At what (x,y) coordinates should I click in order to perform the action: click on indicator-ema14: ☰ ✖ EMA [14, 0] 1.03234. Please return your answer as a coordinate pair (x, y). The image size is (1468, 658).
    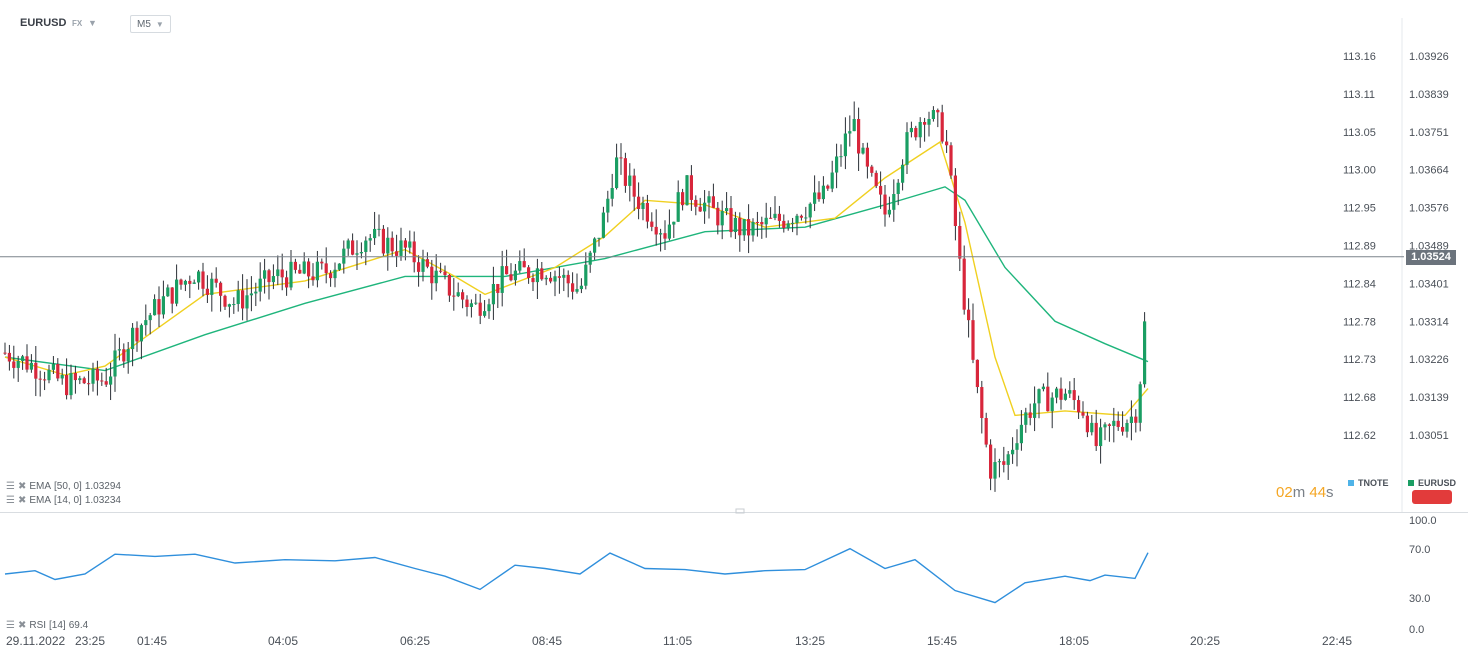
    Looking at the image, I should click on (63, 500).